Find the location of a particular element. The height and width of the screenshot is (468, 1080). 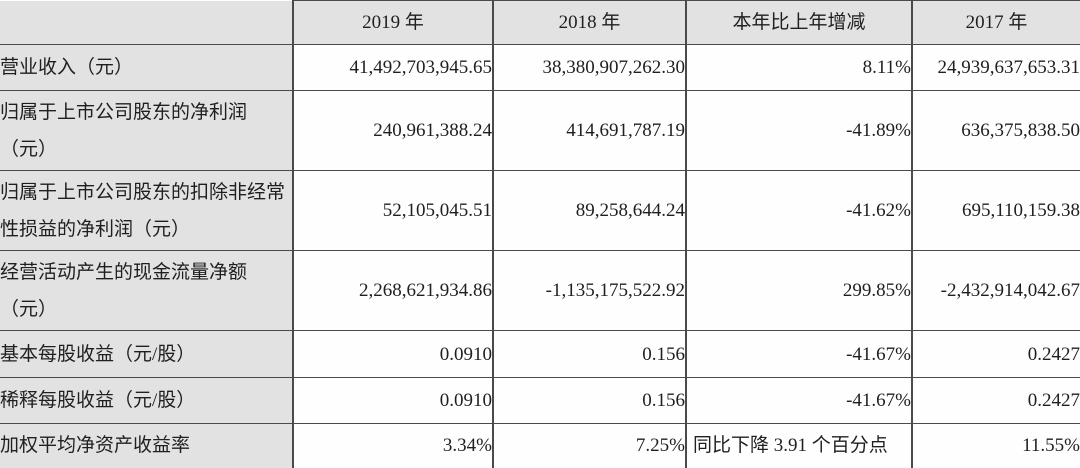

cell-change: -41.89% is located at coordinates (799, 130).